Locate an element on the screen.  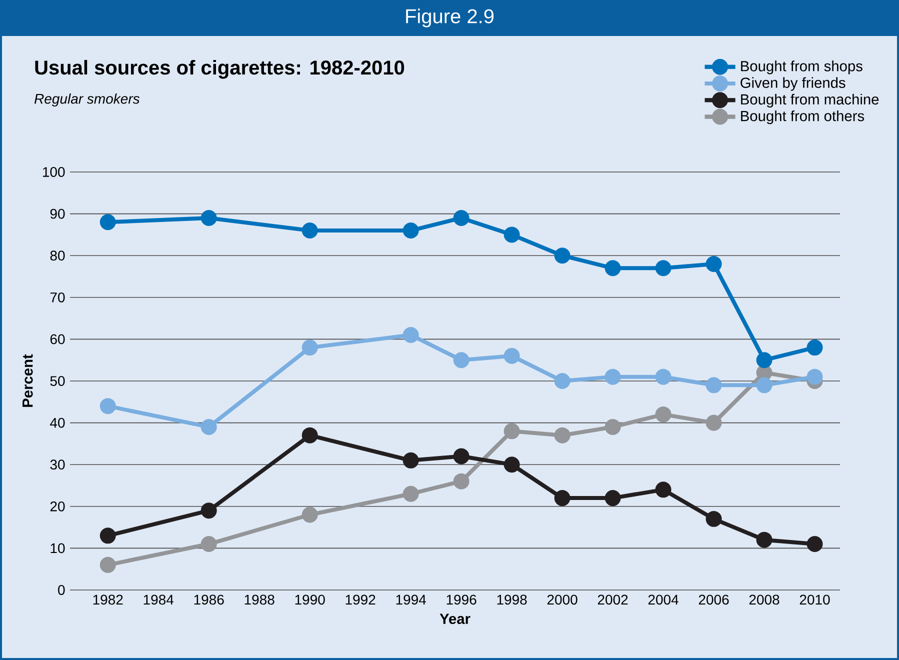
x-tick-label: 1992 is located at coordinates (361, 599).